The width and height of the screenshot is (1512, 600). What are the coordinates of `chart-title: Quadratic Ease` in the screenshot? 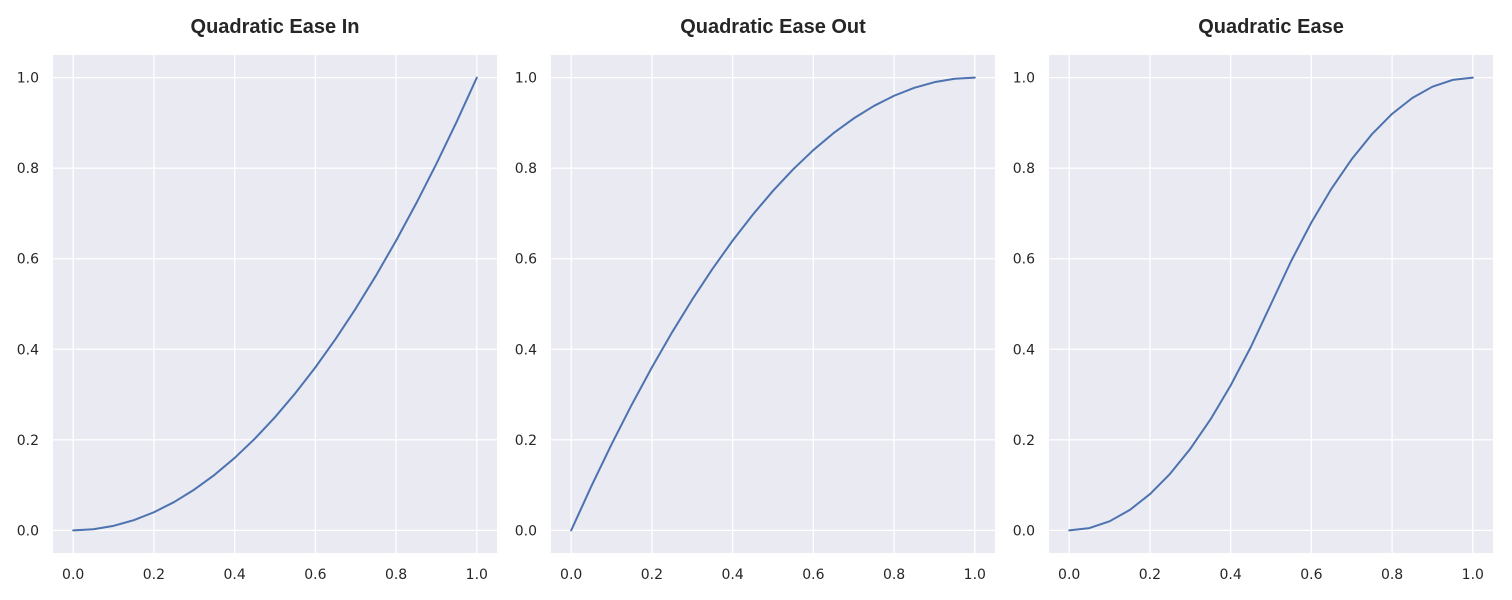 It's located at (1271, 27).